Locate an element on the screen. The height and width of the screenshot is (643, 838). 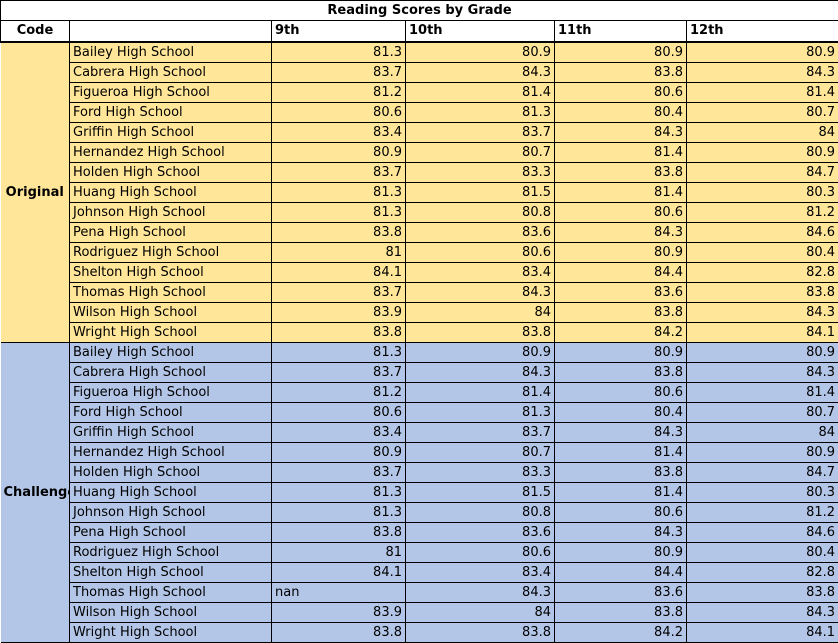
school-name-cell: Huang High School is located at coordinates (171, 192).